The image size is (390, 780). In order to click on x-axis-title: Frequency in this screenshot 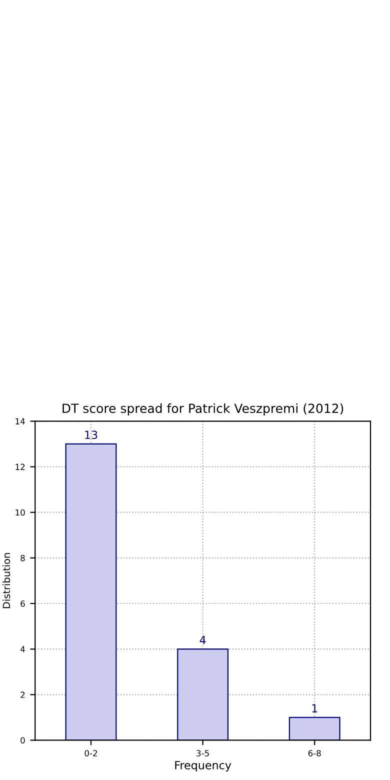, I will do `click(203, 766)`.